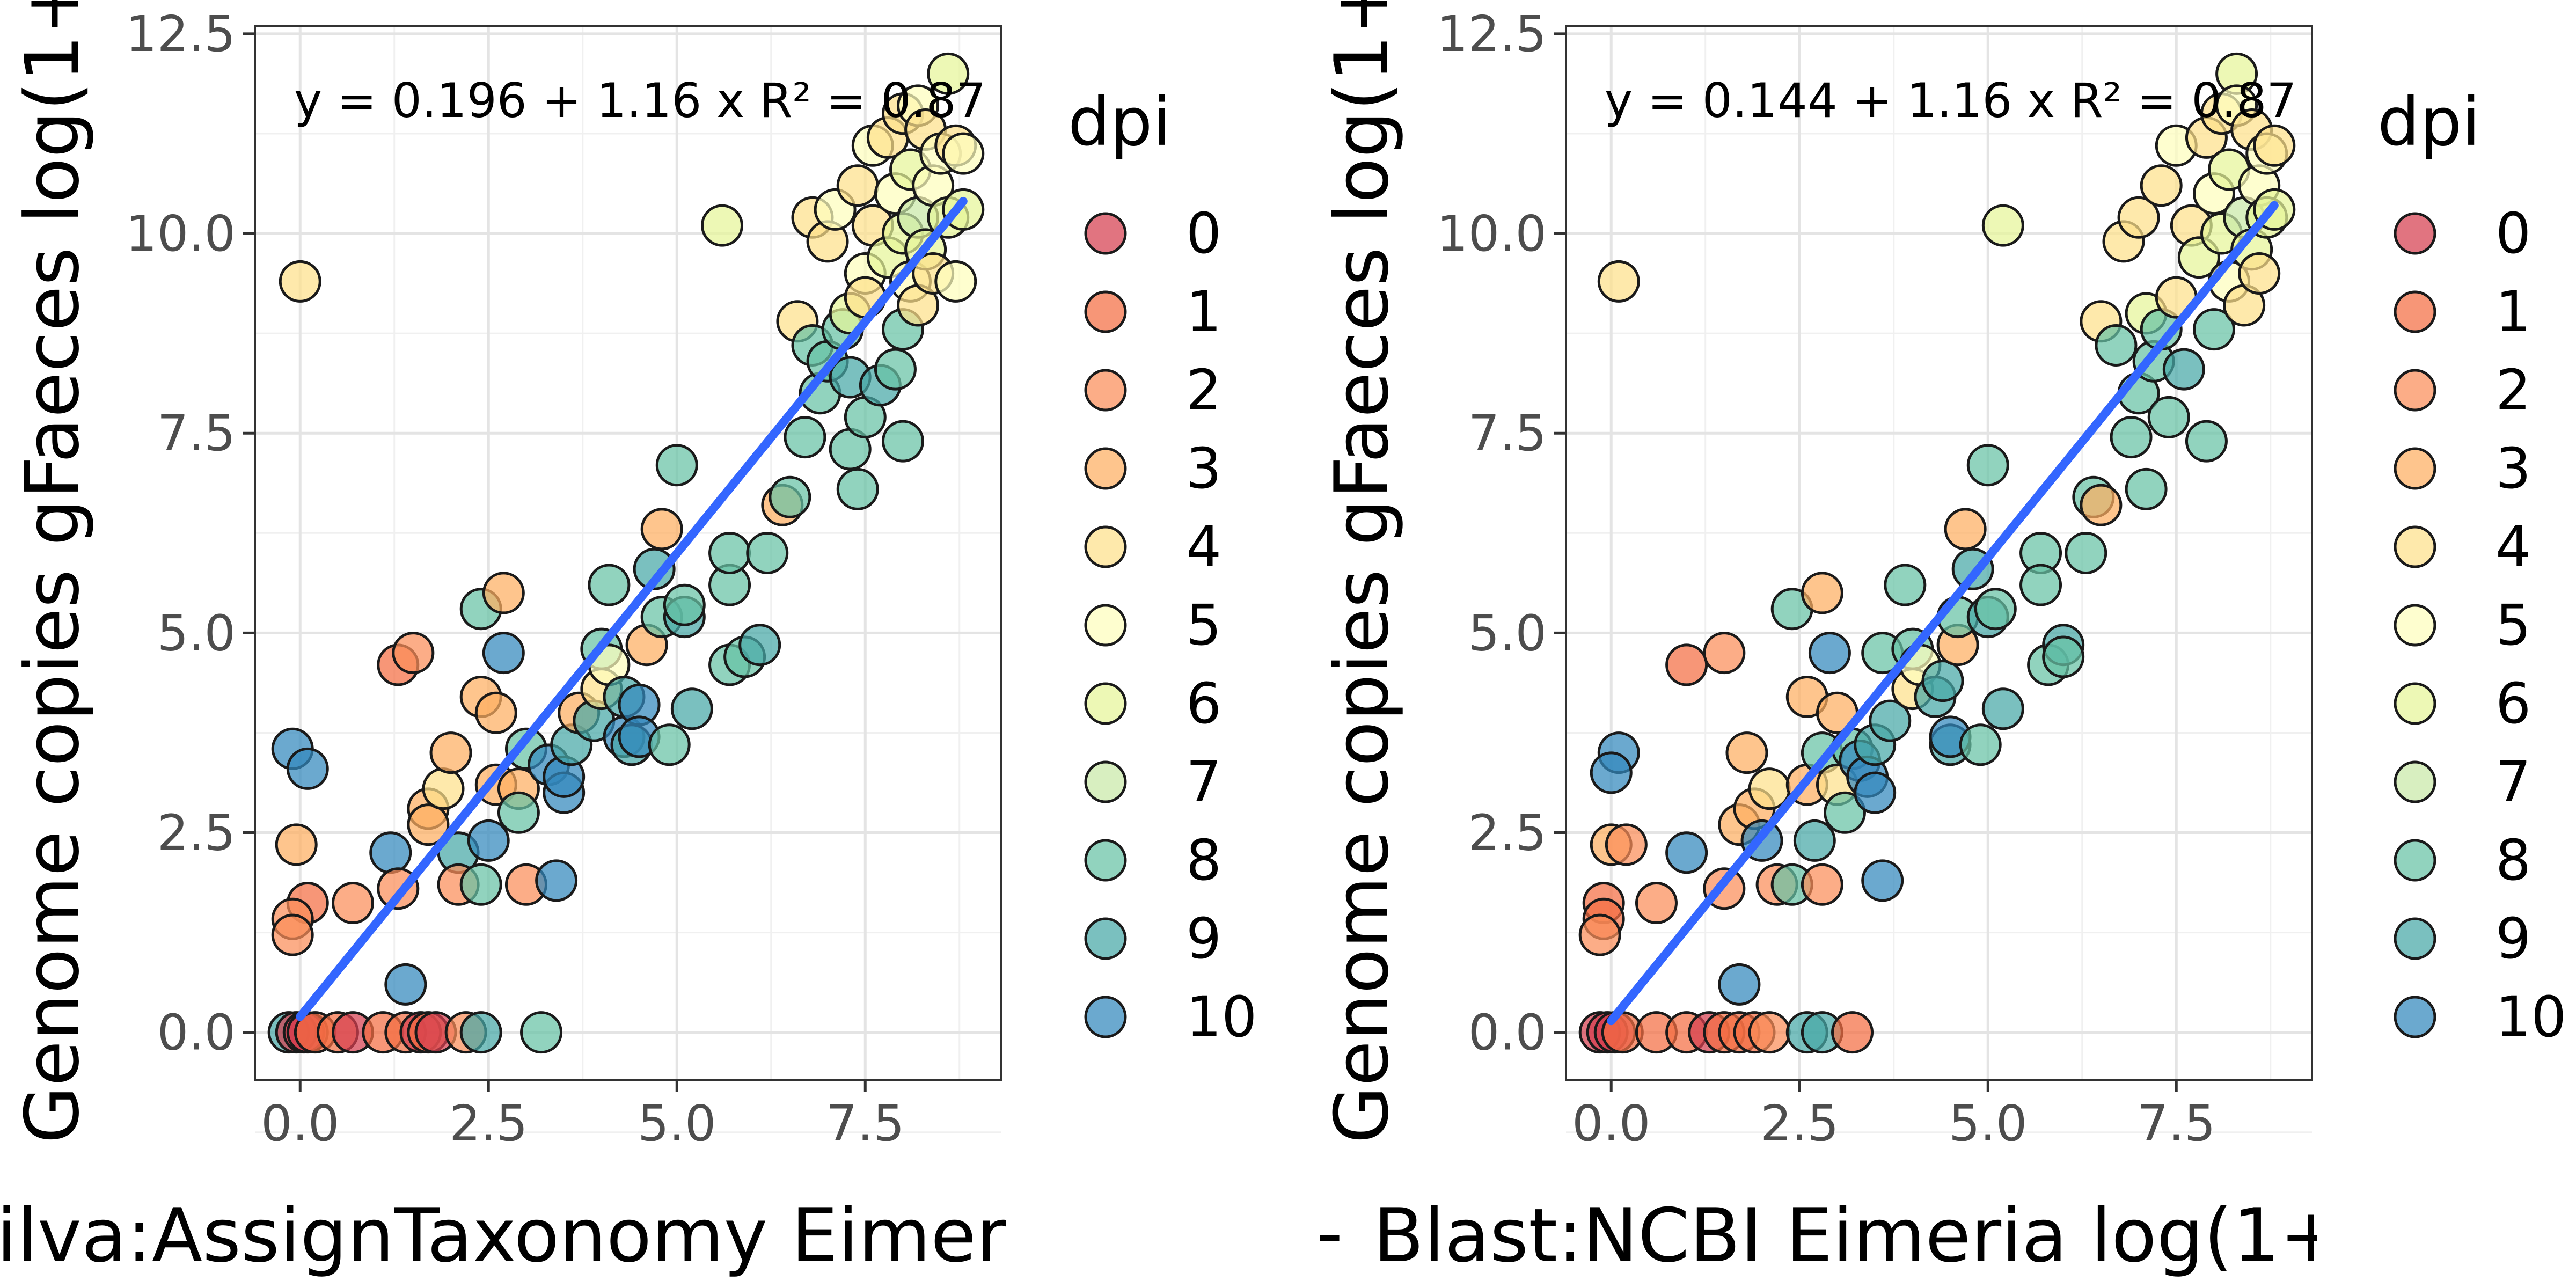  Describe the element at coordinates (1872, 1235) in the screenshot. I see `panel-2-x-axis-title: Blast:NCBI Eimeria log(1+)` at that location.